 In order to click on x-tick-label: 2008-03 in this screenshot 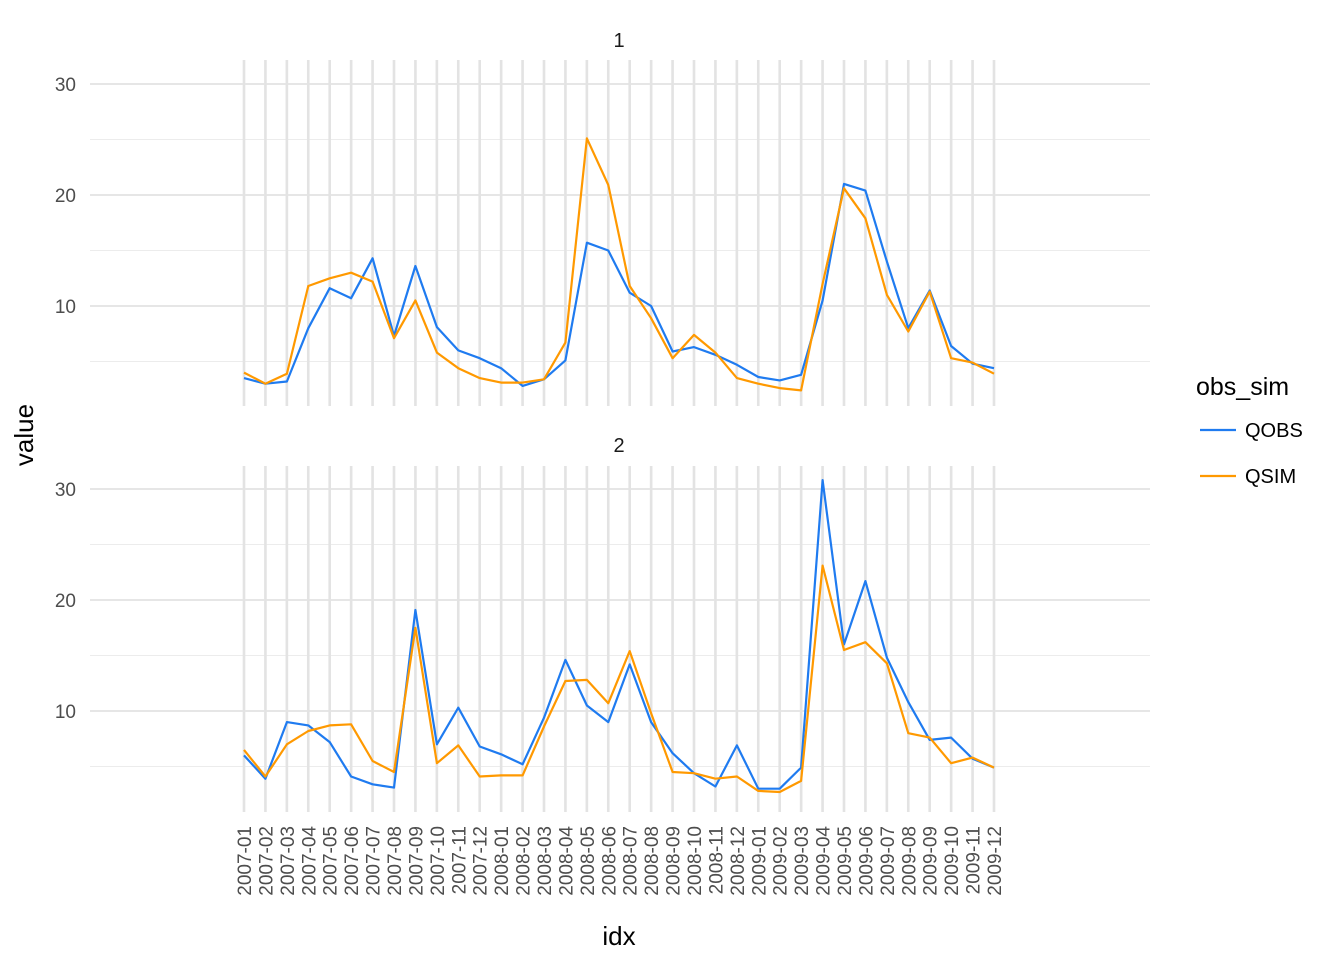, I will do `click(545, 861)`.